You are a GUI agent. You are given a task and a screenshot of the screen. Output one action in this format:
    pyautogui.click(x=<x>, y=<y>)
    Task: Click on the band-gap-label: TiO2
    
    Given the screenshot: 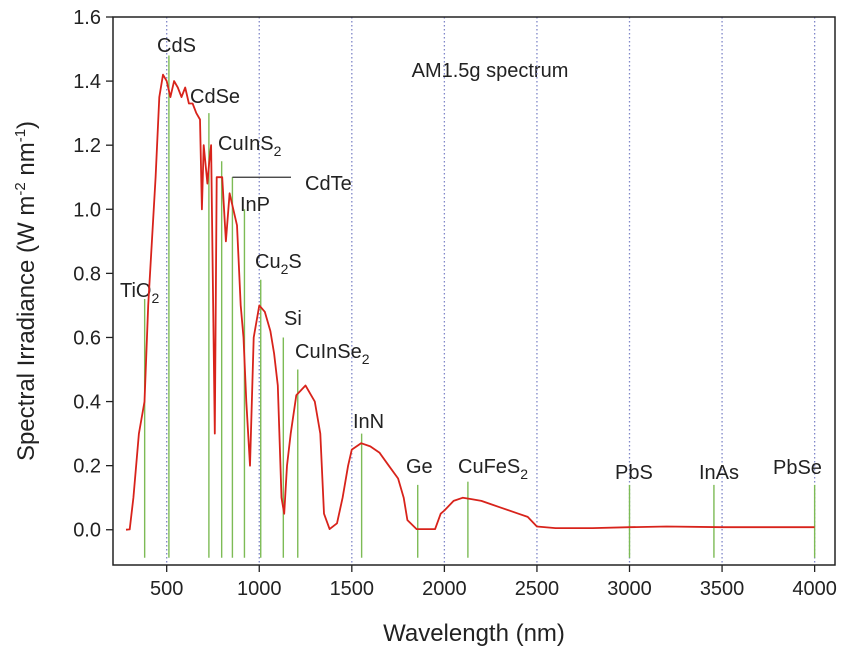 What is the action you would take?
    pyautogui.click(x=139, y=293)
    